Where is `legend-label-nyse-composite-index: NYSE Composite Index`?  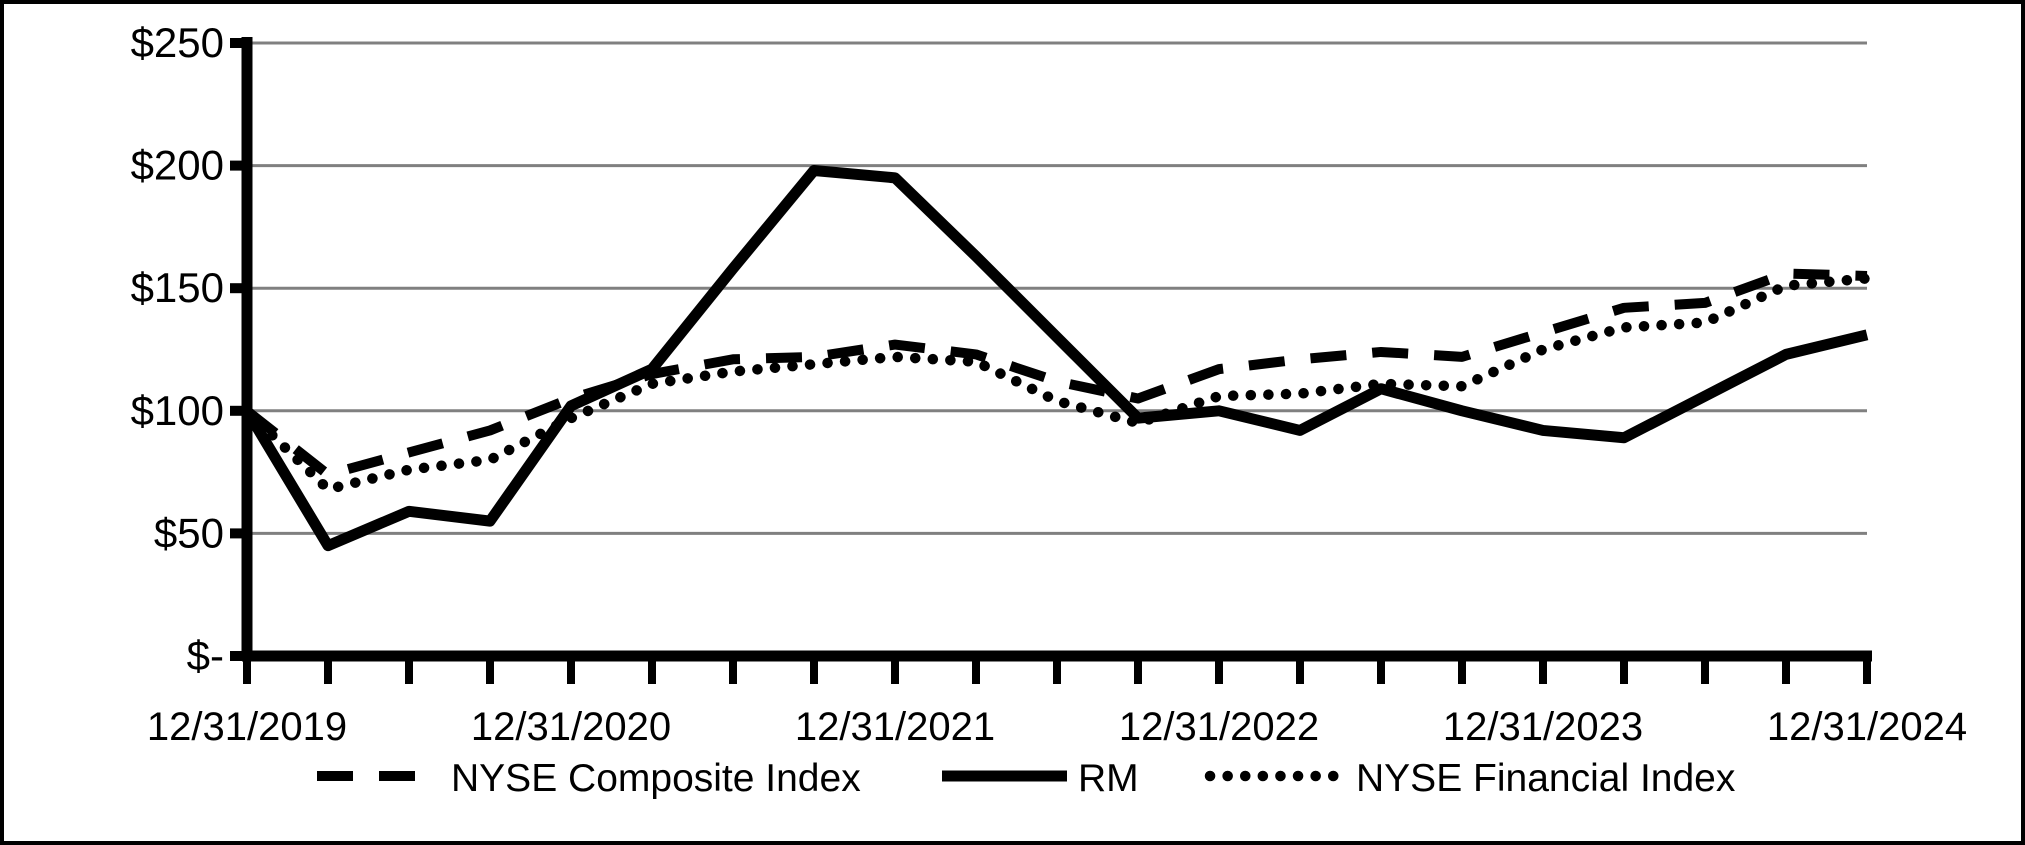
legend-label-nyse-composite-index: NYSE Composite Index is located at coordinates (656, 778).